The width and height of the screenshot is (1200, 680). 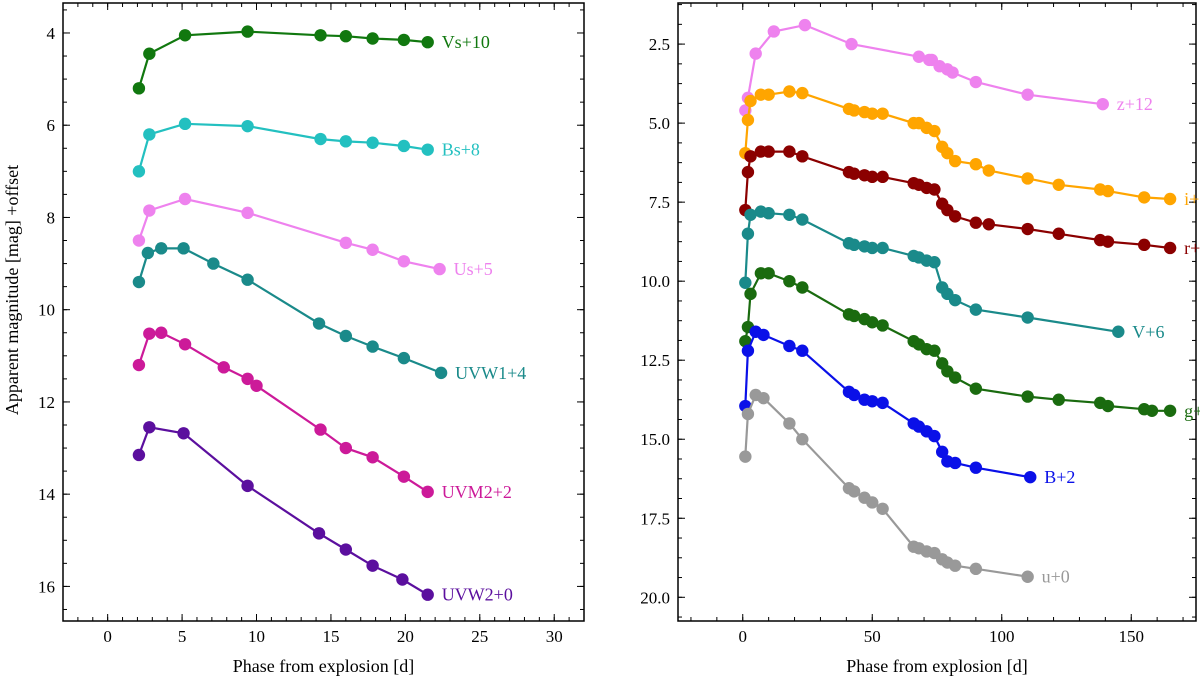 What do you see at coordinates (107, 636) in the screenshot?
I see `x-tick-label: 0` at bounding box center [107, 636].